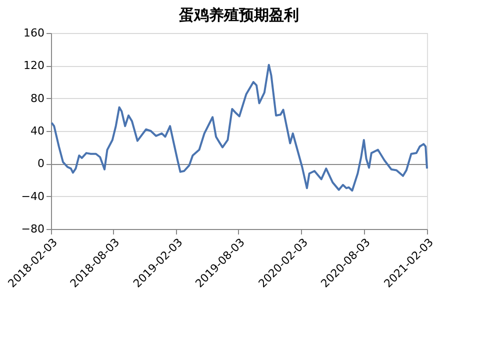  Describe the element at coordinates (34, 33) in the screenshot. I see `y-tick-label: 160` at that location.